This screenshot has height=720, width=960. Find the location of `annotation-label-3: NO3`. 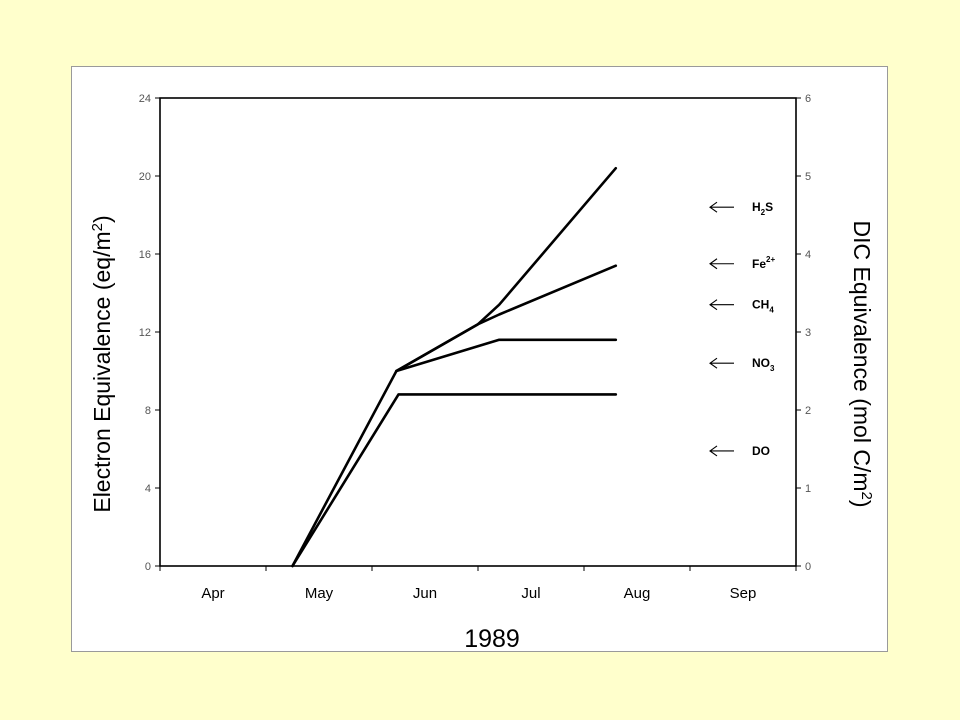

annotation-label-3: NO3 is located at coordinates (763, 364).